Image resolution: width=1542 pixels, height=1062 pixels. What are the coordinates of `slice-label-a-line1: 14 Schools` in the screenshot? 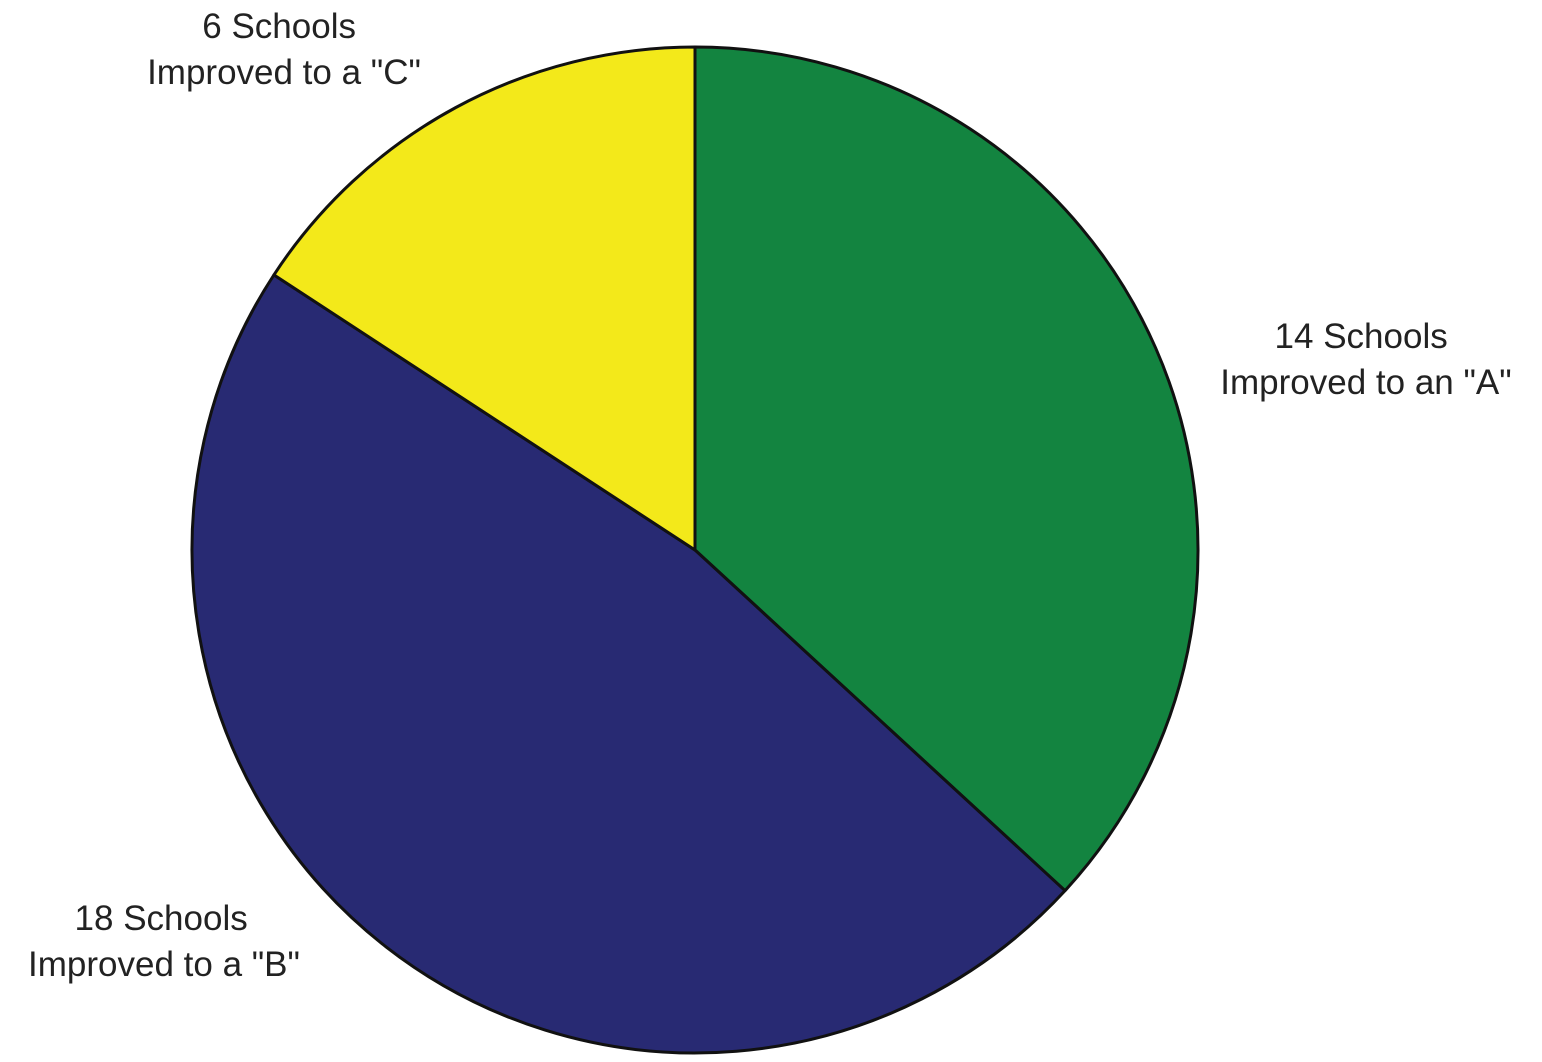 It's located at (1361, 336).